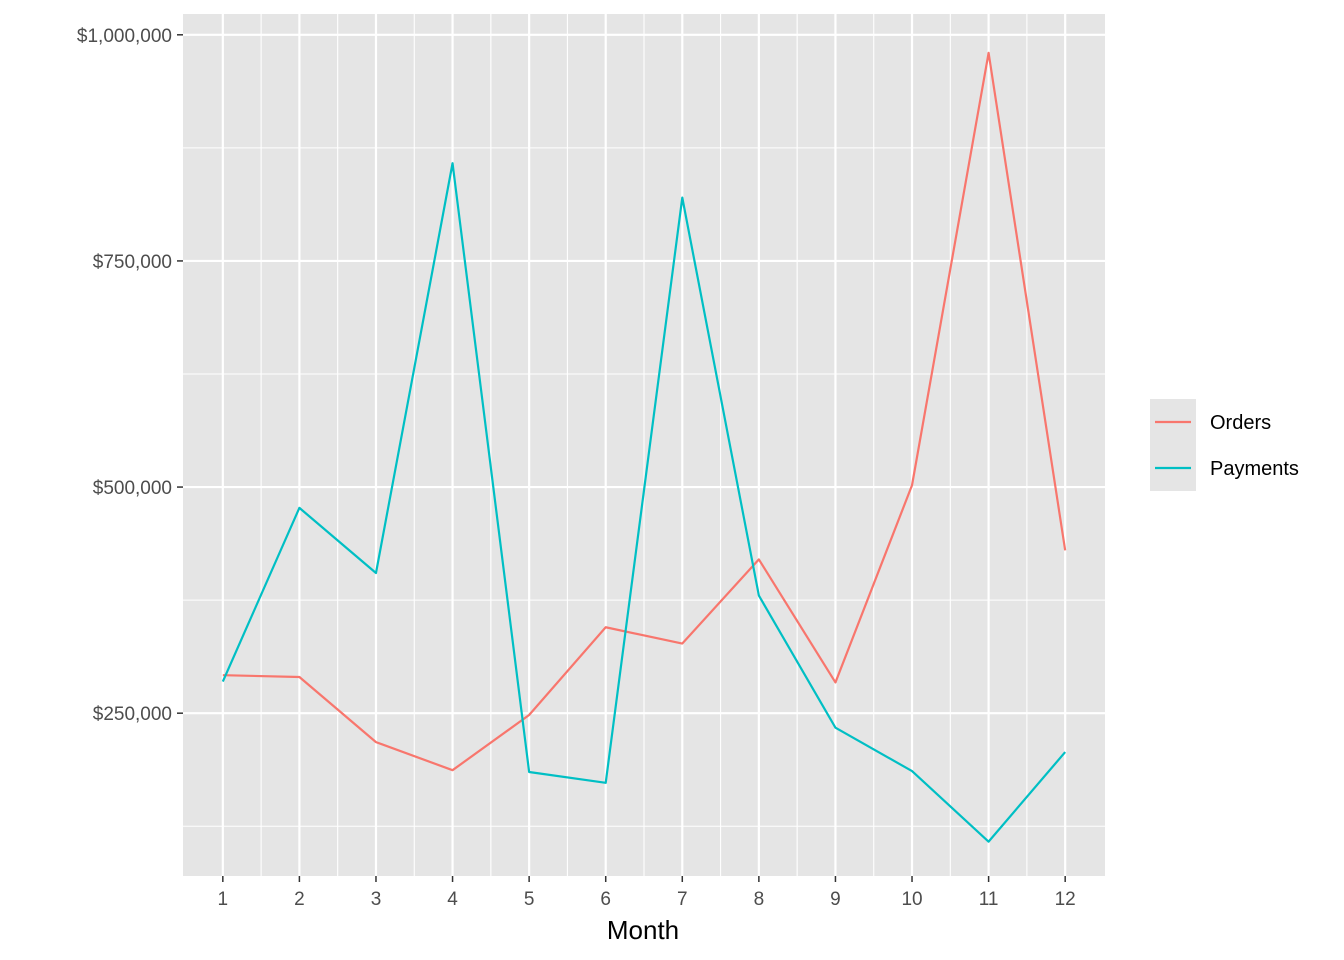  What do you see at coordinates (1173, 445) in the screenshot?
I see `legend-key-background` at bounding box center [1173, 445].